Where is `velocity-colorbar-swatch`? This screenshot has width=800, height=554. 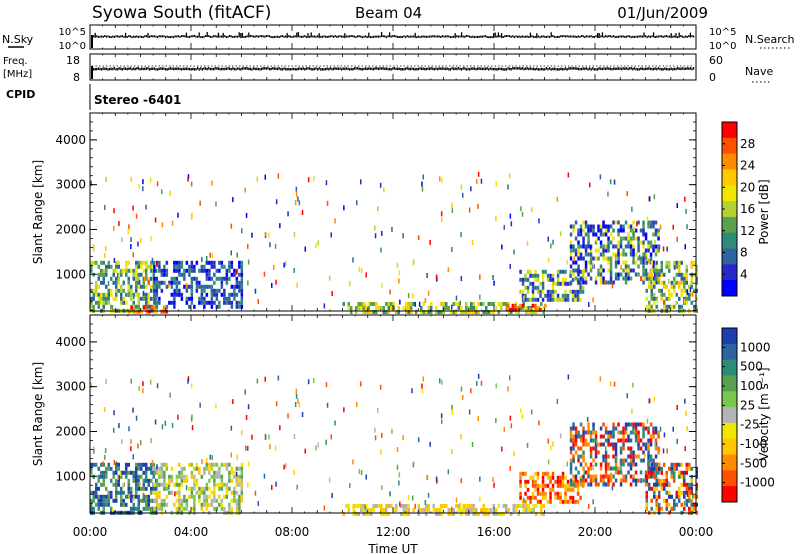
velocity-colorbar-swatch is located at coordinates (729, 352).